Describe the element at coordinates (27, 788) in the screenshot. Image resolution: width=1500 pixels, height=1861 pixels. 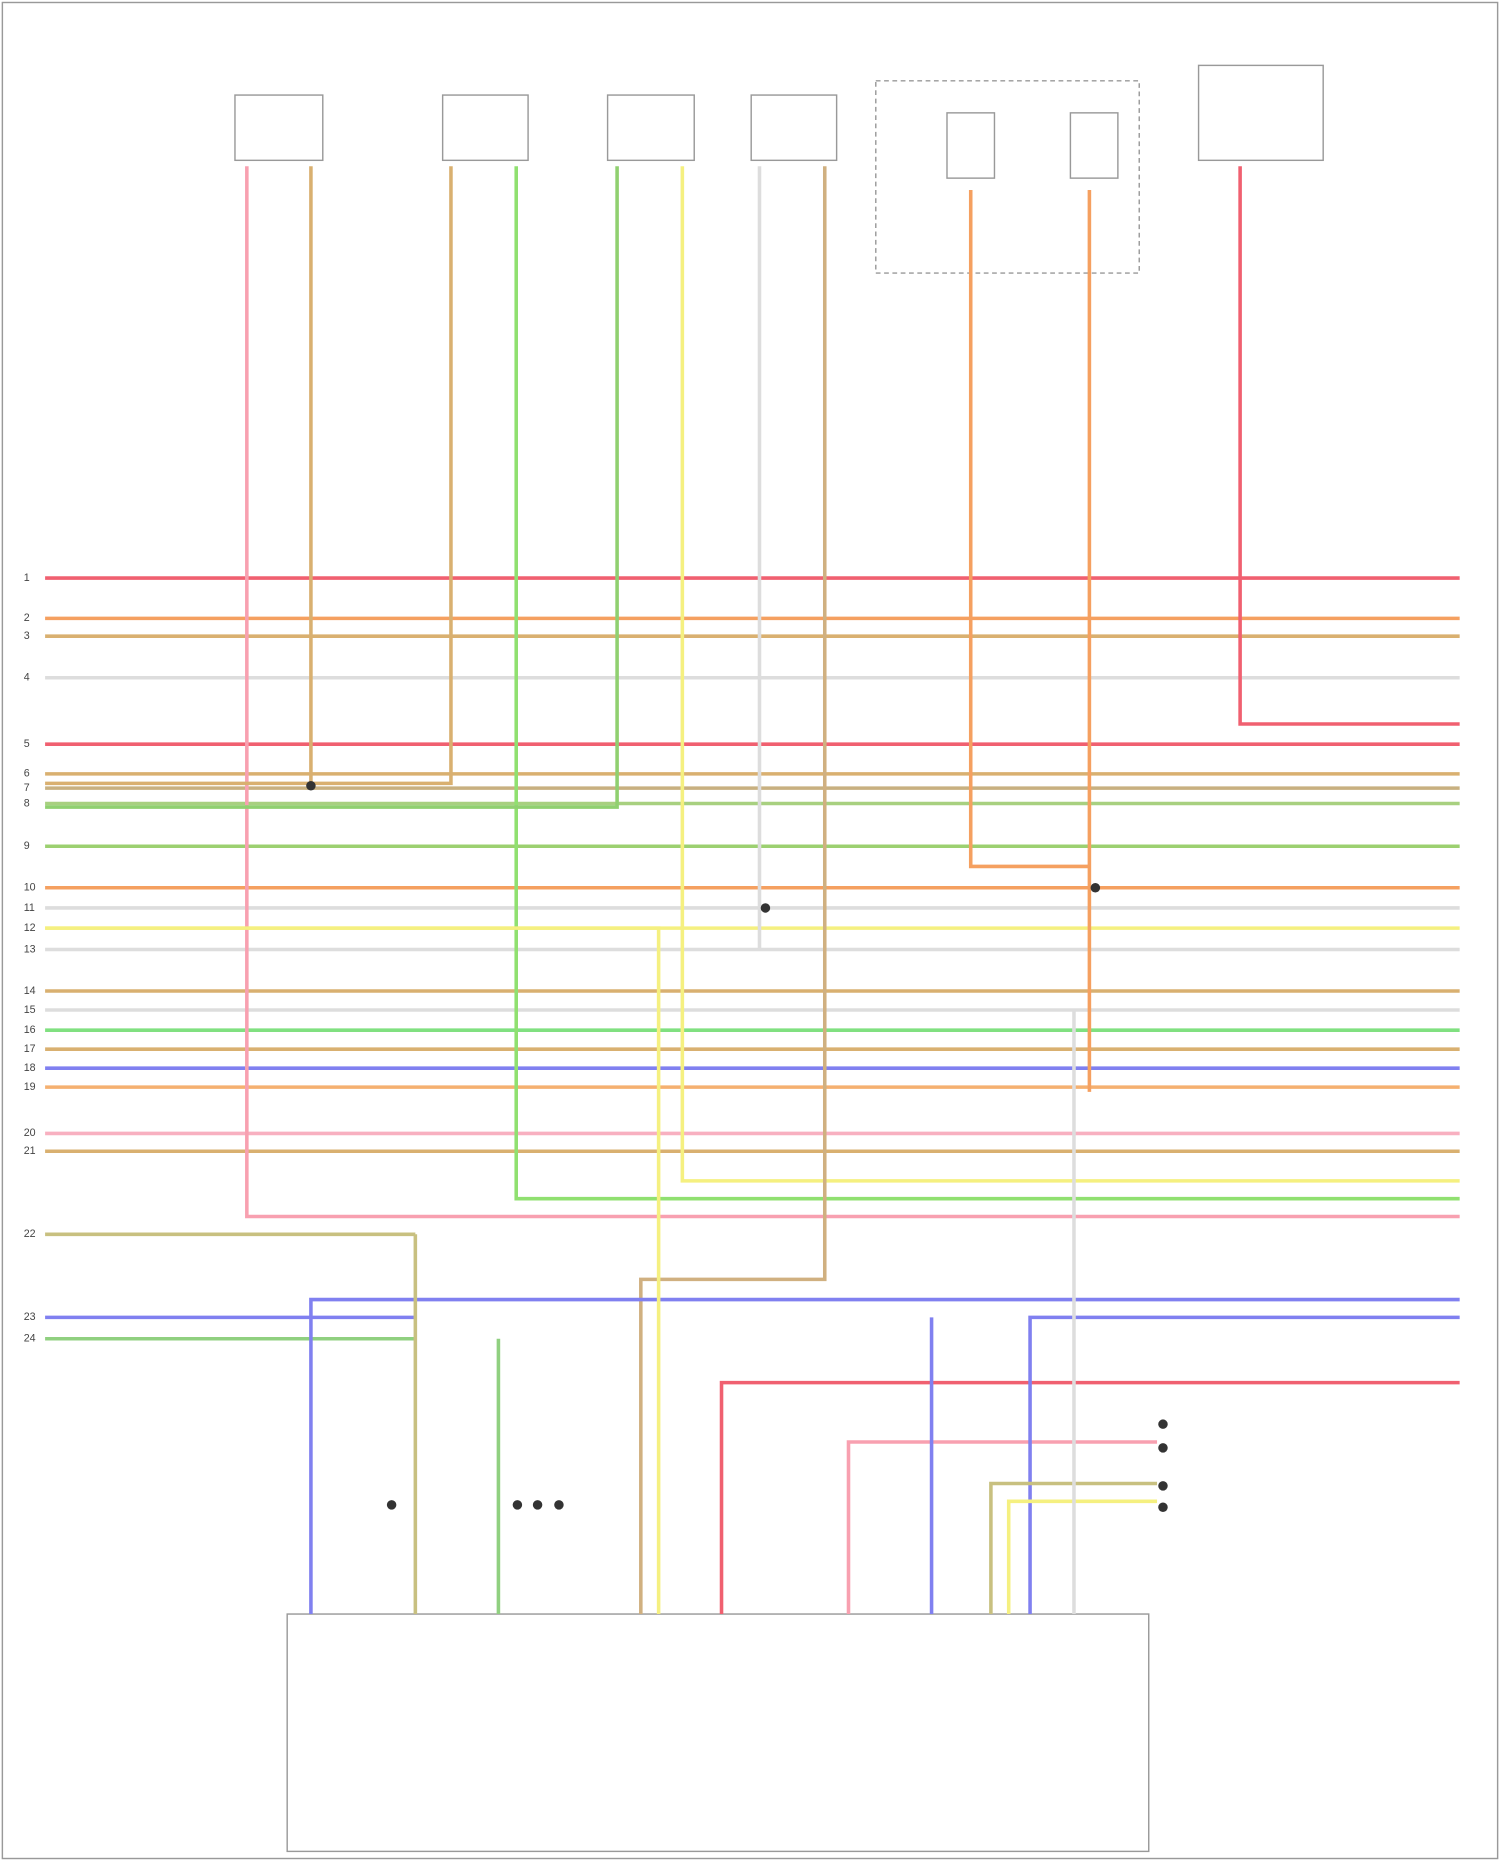
I see `pin-label: 7` at that location.